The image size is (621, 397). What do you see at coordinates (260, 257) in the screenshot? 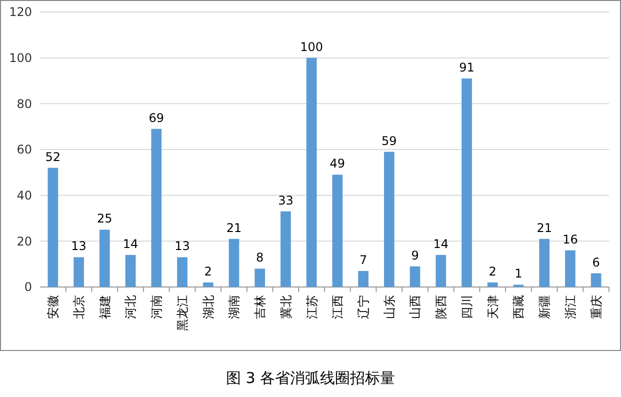
I see `data-label: 8` at bounding box center [260, 257].